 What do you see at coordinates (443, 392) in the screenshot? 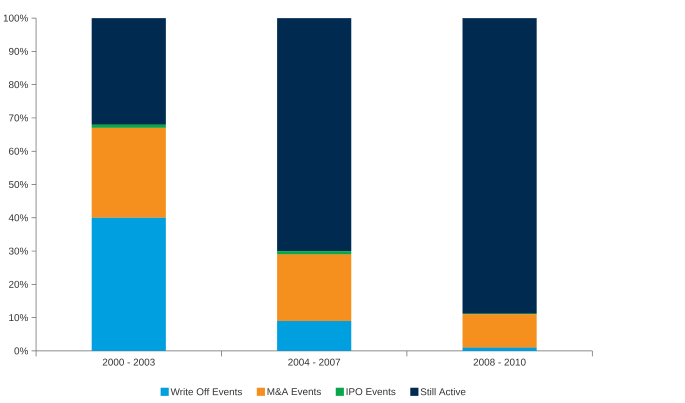
I see `legend-label: Still Active` at bounding box center [443, 392].